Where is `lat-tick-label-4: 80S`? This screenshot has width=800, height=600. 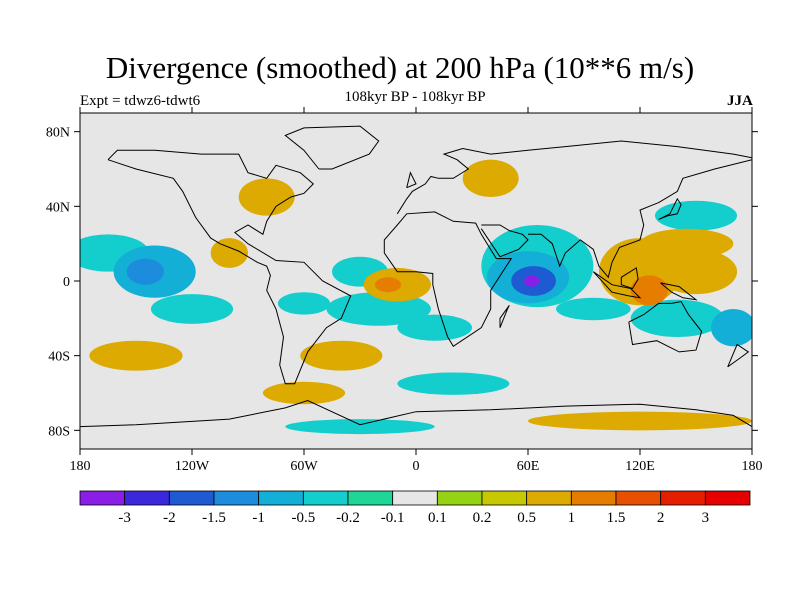
lat-tick-label-4: 80S is located at coordinates (59, 431).